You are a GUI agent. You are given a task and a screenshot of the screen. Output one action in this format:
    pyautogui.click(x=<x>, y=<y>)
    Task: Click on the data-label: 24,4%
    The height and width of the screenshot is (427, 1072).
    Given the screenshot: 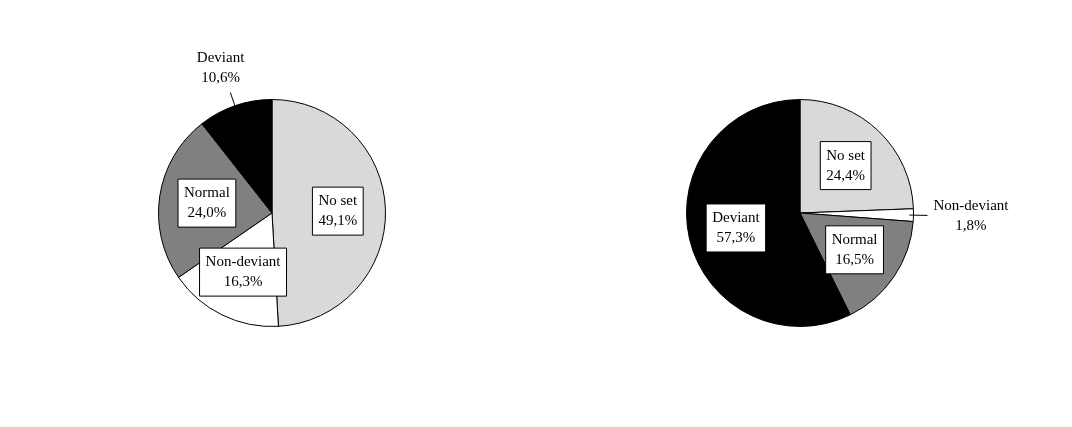 What is the action you would take?
    pyautogui.click(x=846, y=174)
    